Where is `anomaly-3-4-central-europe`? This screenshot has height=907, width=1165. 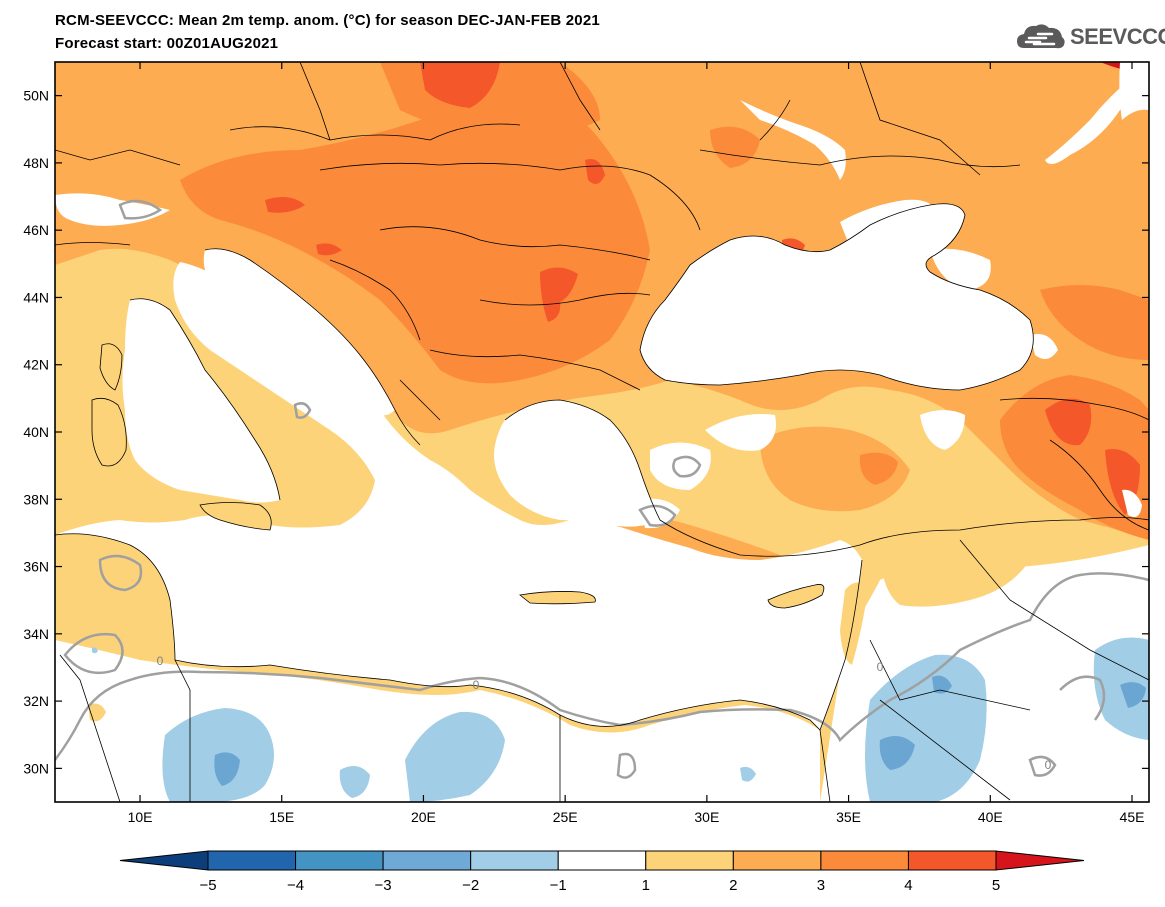
anomaly-3-4-central-europe is located at coordinates (415, 239).